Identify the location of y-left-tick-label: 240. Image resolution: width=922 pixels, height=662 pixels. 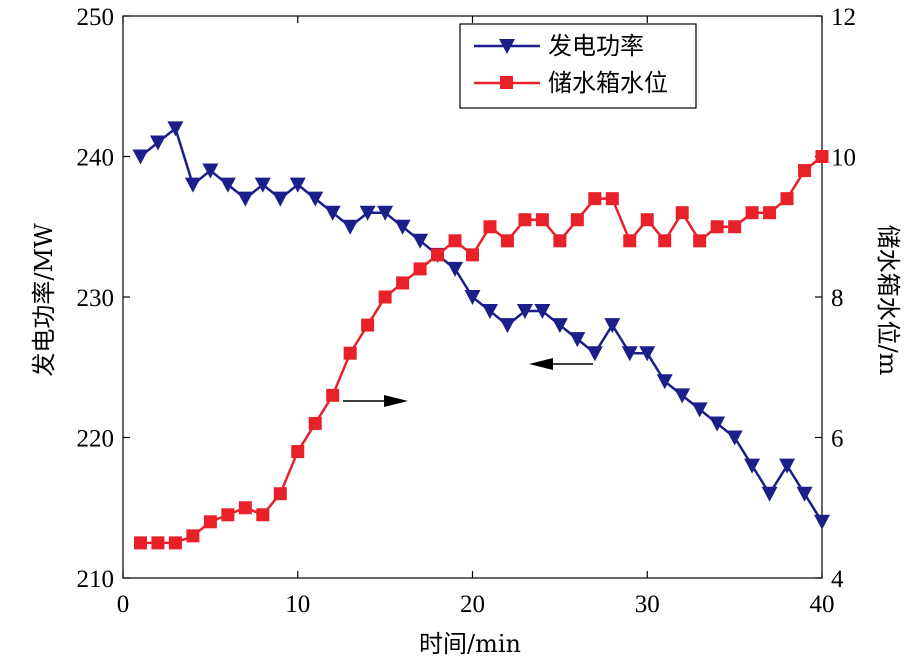
(96, 158).